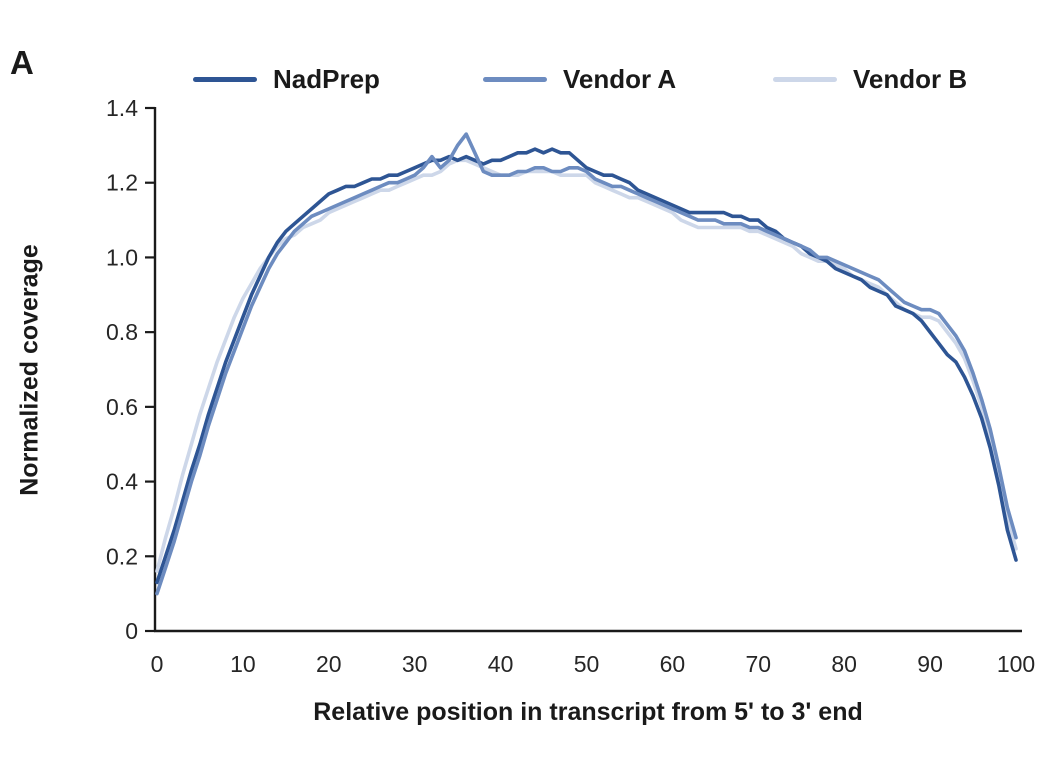 Image resolution: width=1046 pixels, height=780 pixels. I want to click on legend-label-vendor-a: Vendor A, so click(620, 78).